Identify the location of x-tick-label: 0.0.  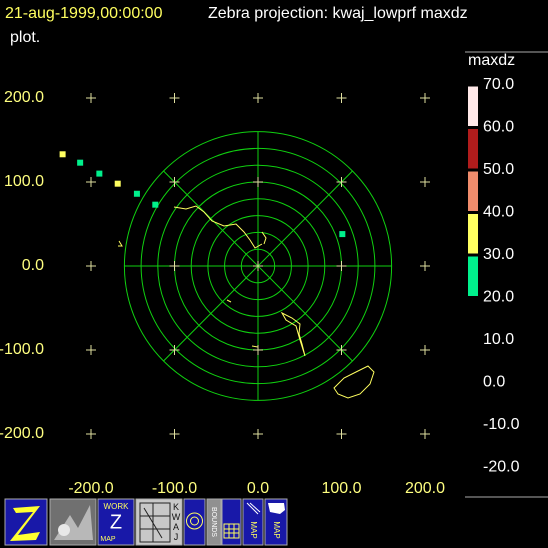
(258, 488).